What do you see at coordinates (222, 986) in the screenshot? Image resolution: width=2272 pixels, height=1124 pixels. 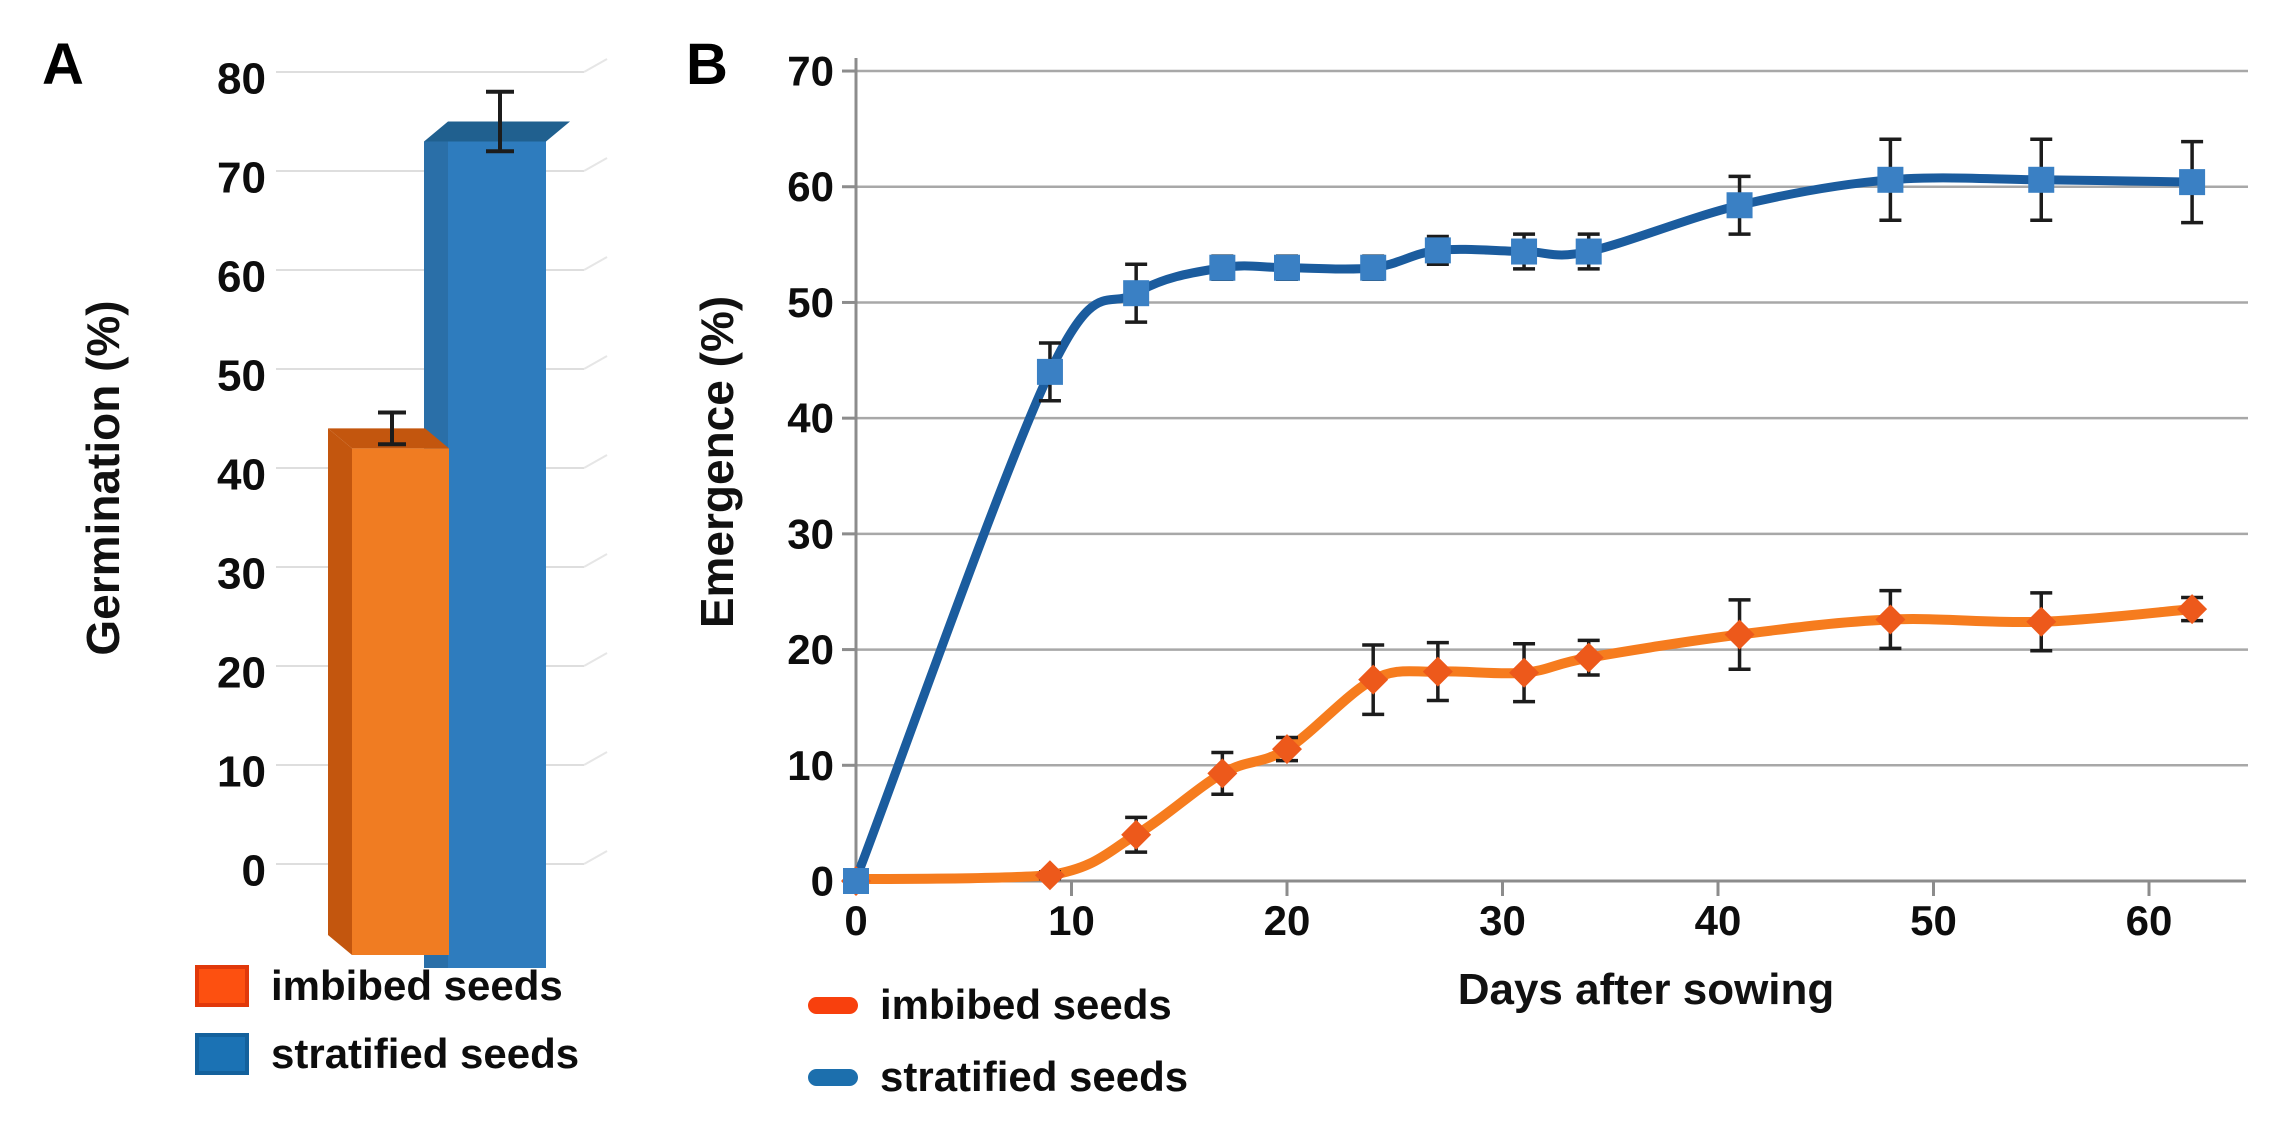 I see `imbibed-seeds-swatch` at bounding box center [222, 986].